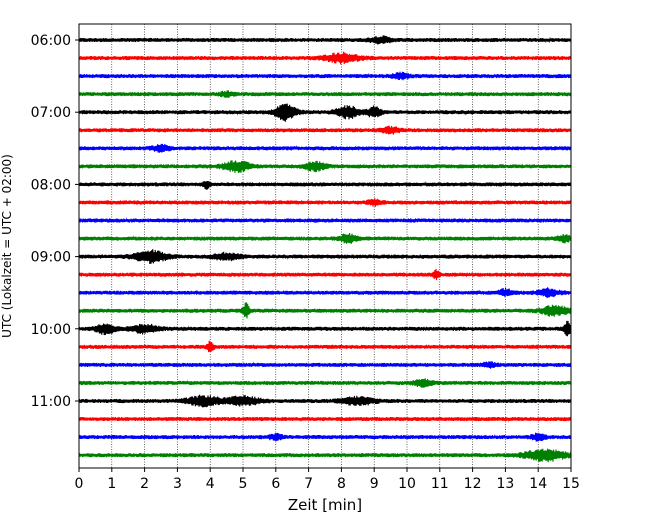  I want to click on x-tick-label: 9, so click(374, 484).